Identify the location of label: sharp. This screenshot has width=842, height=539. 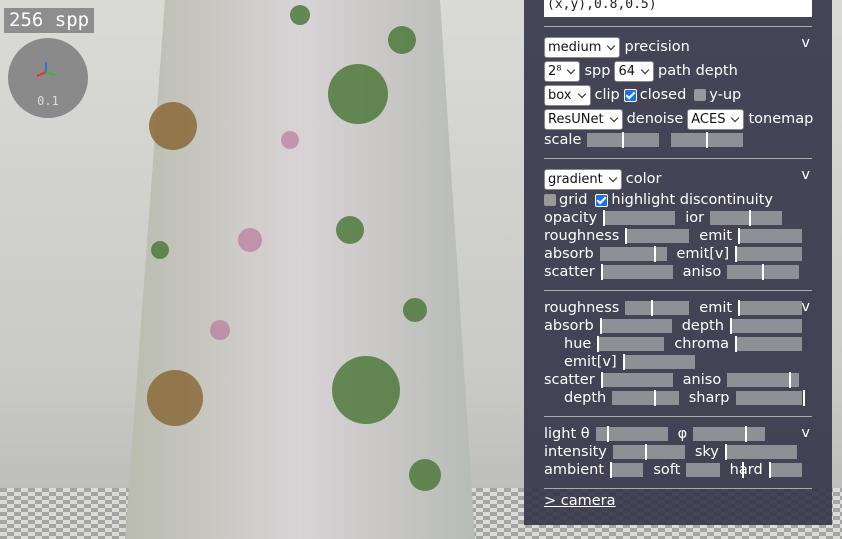
(709, 398).